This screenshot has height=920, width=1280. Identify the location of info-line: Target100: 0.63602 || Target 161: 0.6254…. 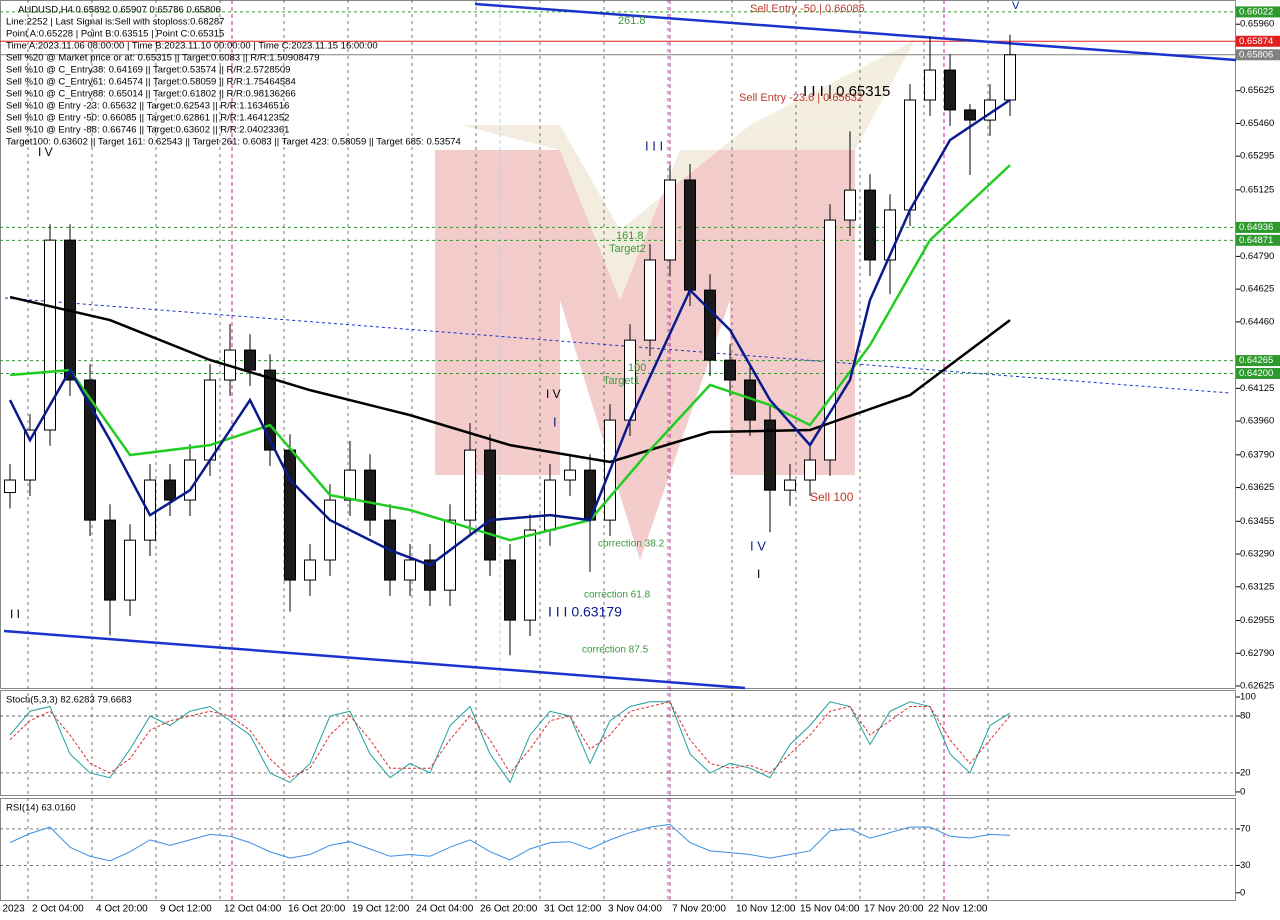
(233, 142).